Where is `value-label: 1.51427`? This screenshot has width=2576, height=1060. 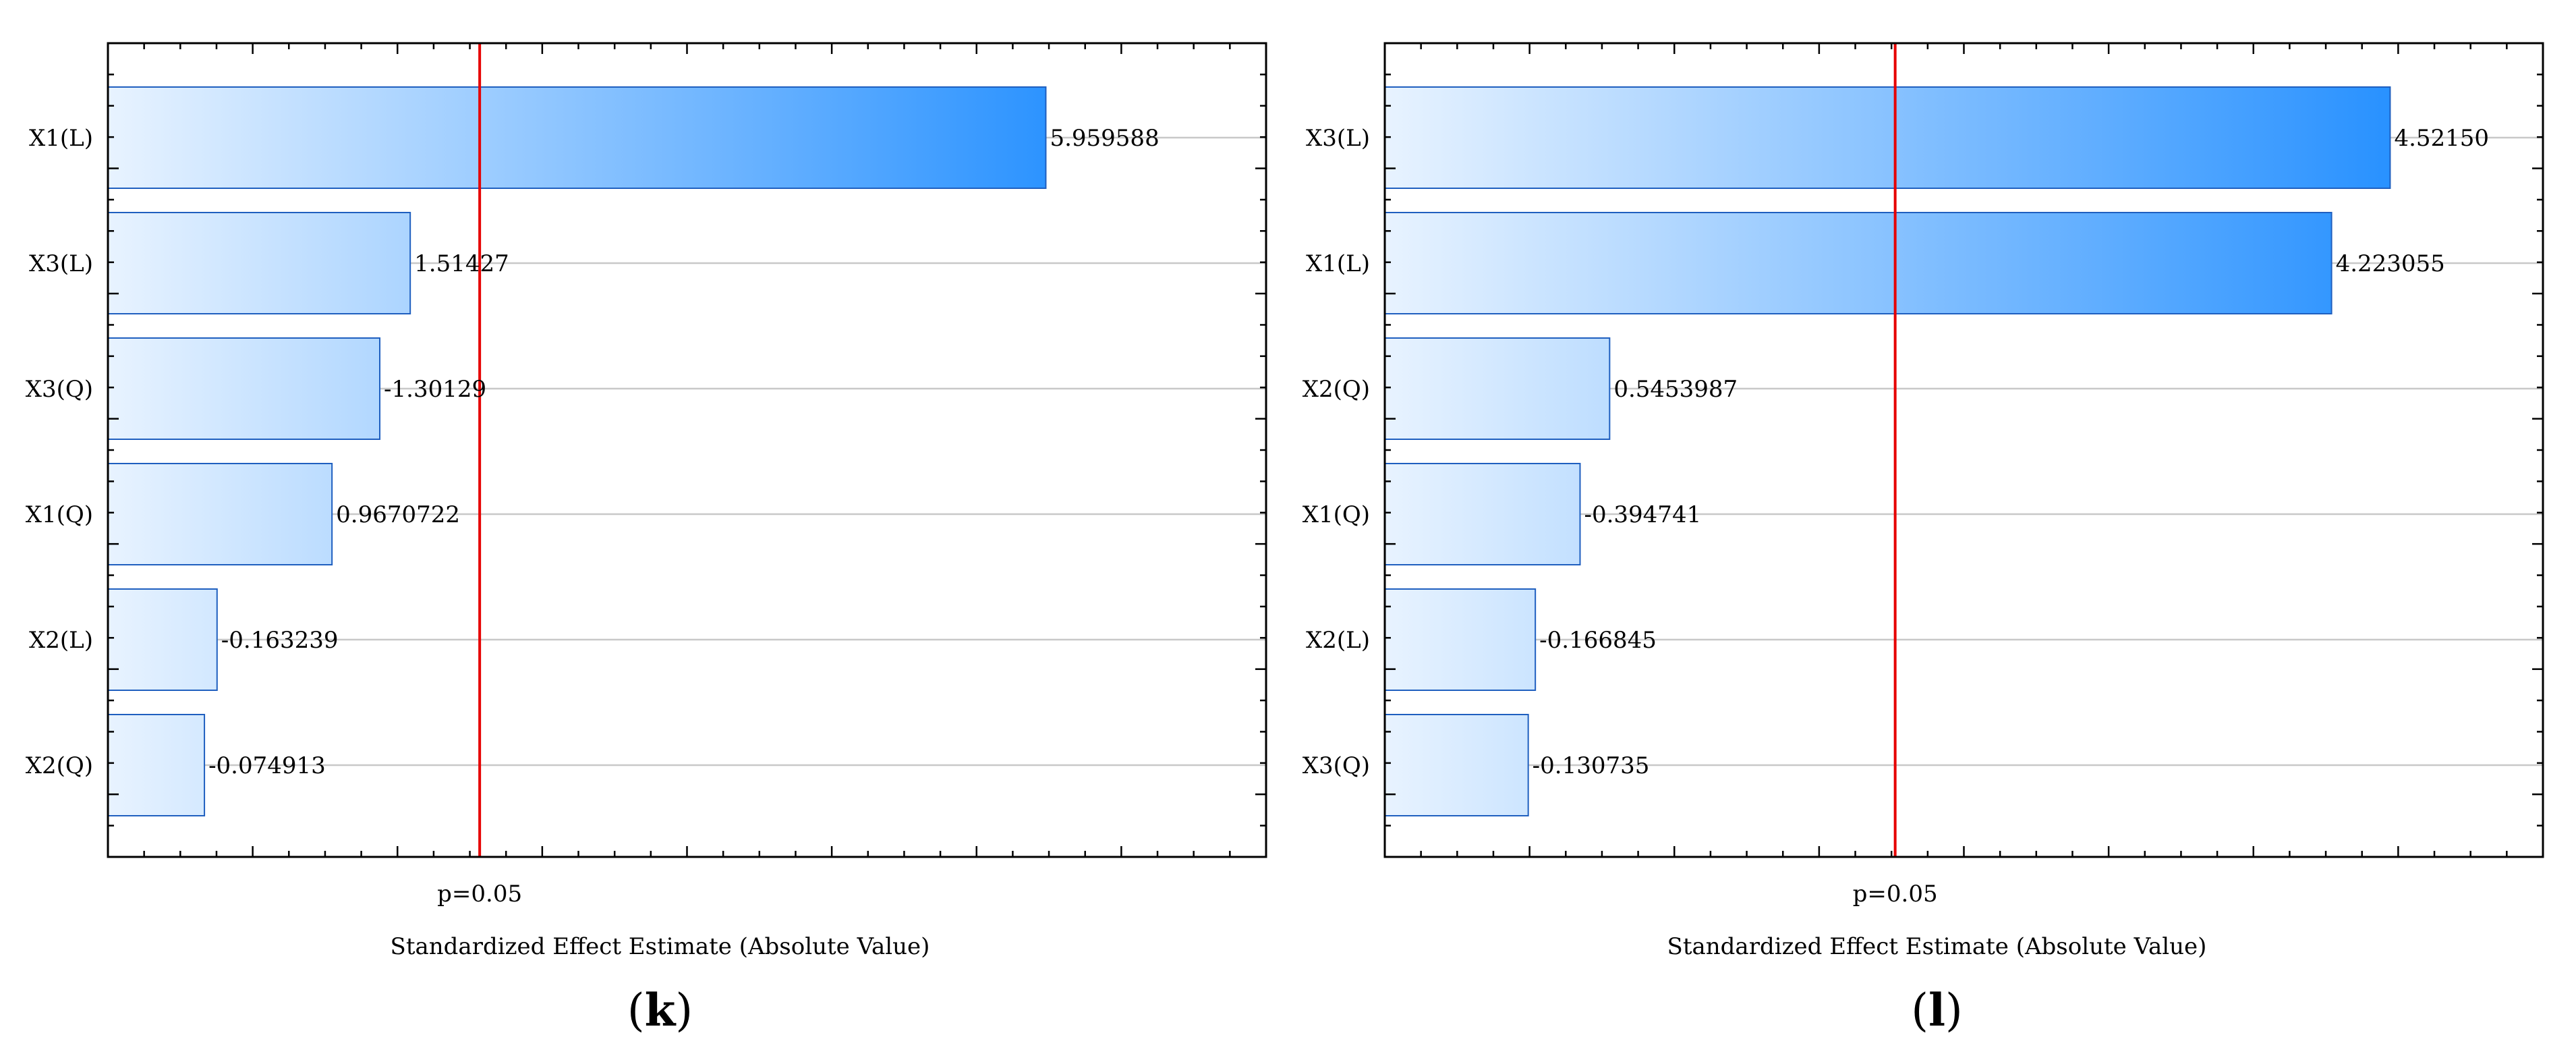 value-label: 1.51427 is located at coordinates (461, 263).